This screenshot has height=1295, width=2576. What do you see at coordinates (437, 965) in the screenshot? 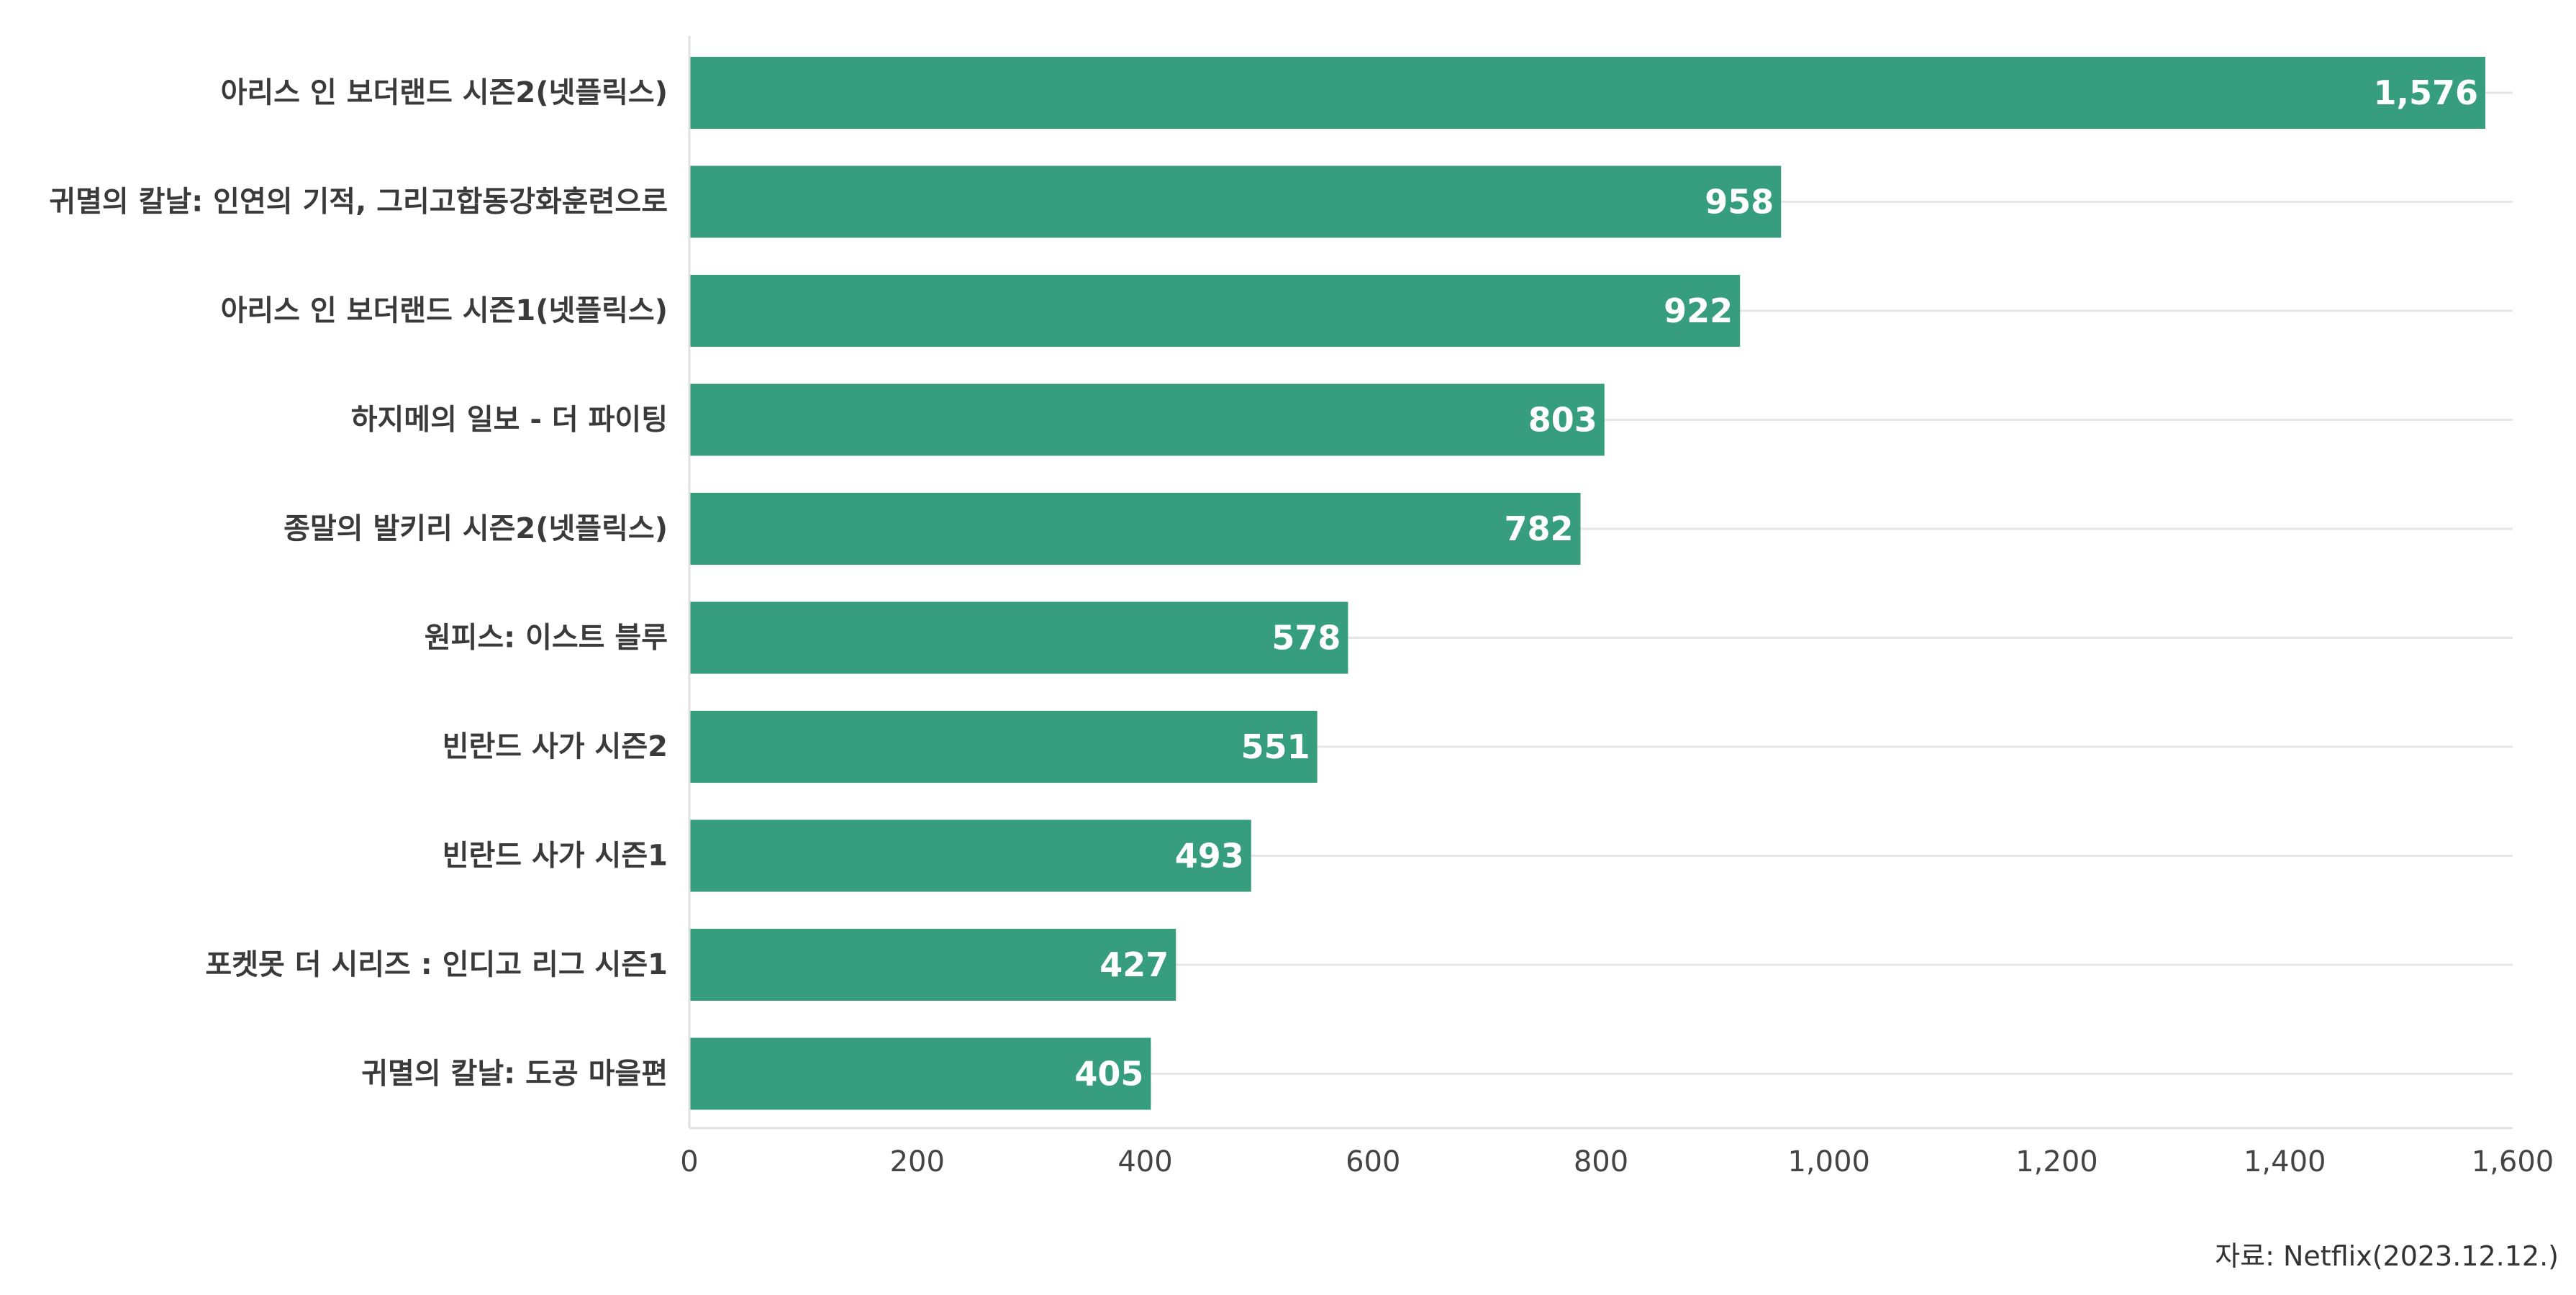
I see `category-label: 포켓못 더 시리즈 : 인디고 리그 시즌1` at bounding box center [437, 965].